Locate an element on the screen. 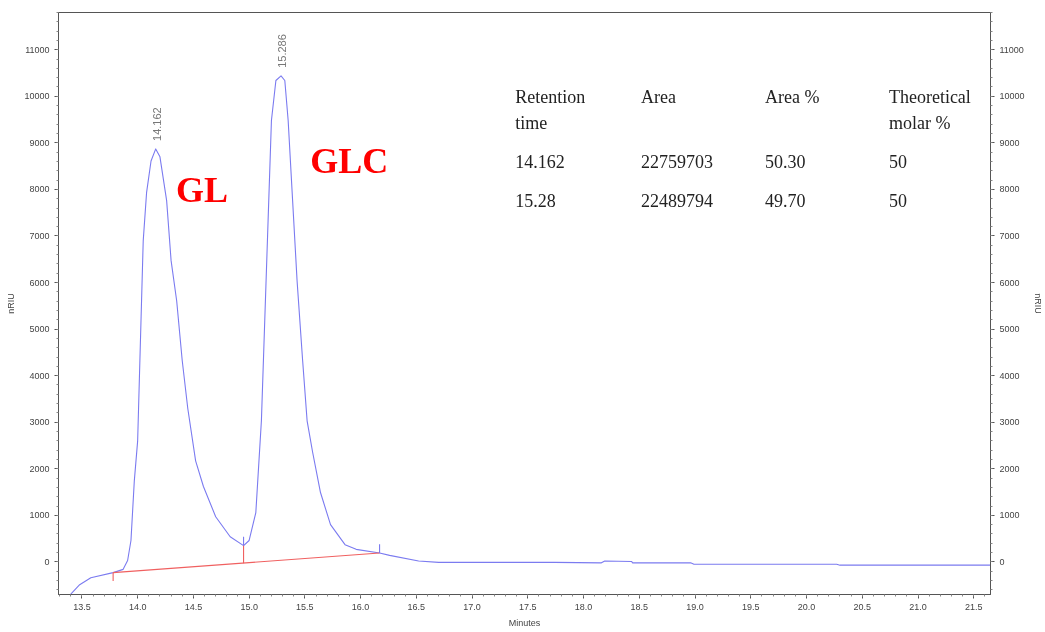 This screenshot has width=1045, height=632. x-tick-label: 21.0 is located at coordinates (918, 606).